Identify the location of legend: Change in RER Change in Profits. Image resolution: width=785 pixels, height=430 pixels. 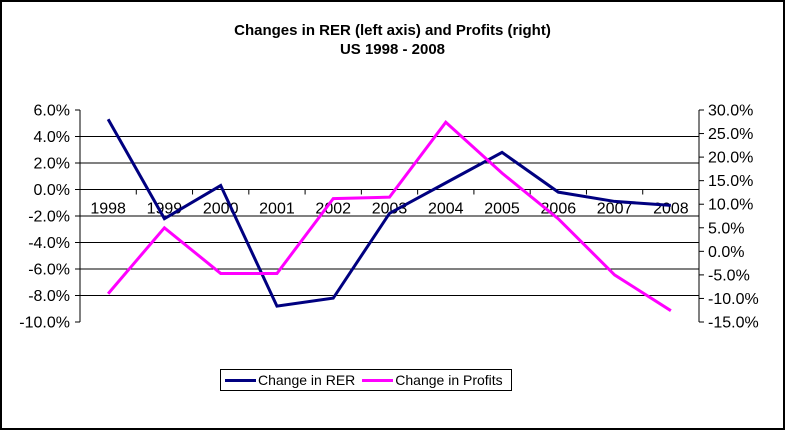
(366, 380).